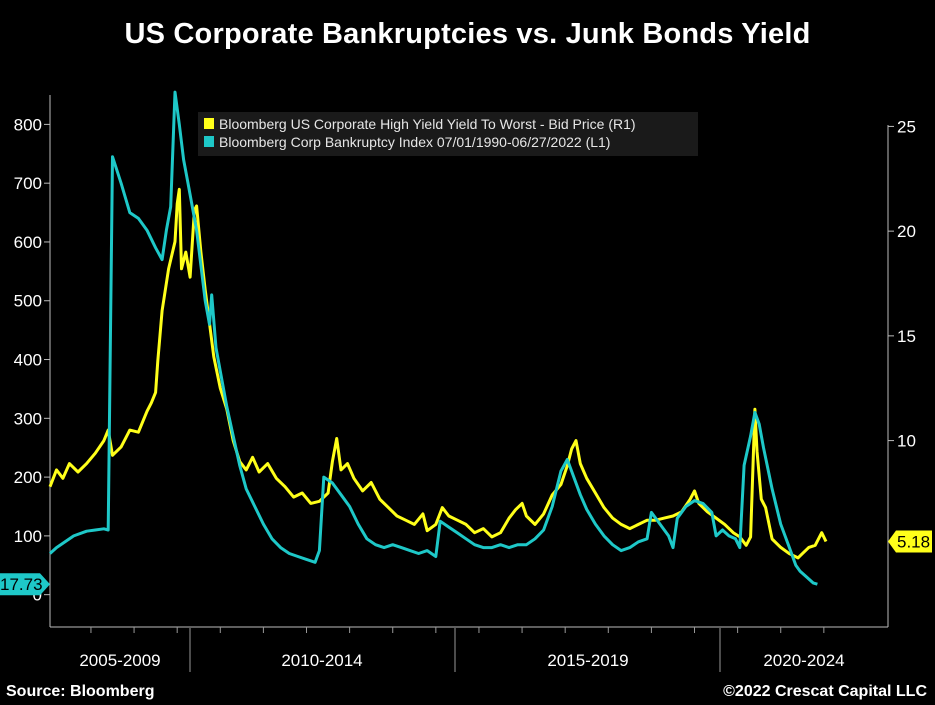 Image resolution: width=935 pixels, height=705 pixels. I want to click on legend-swatch-bankruptcy, so click(209, 141).